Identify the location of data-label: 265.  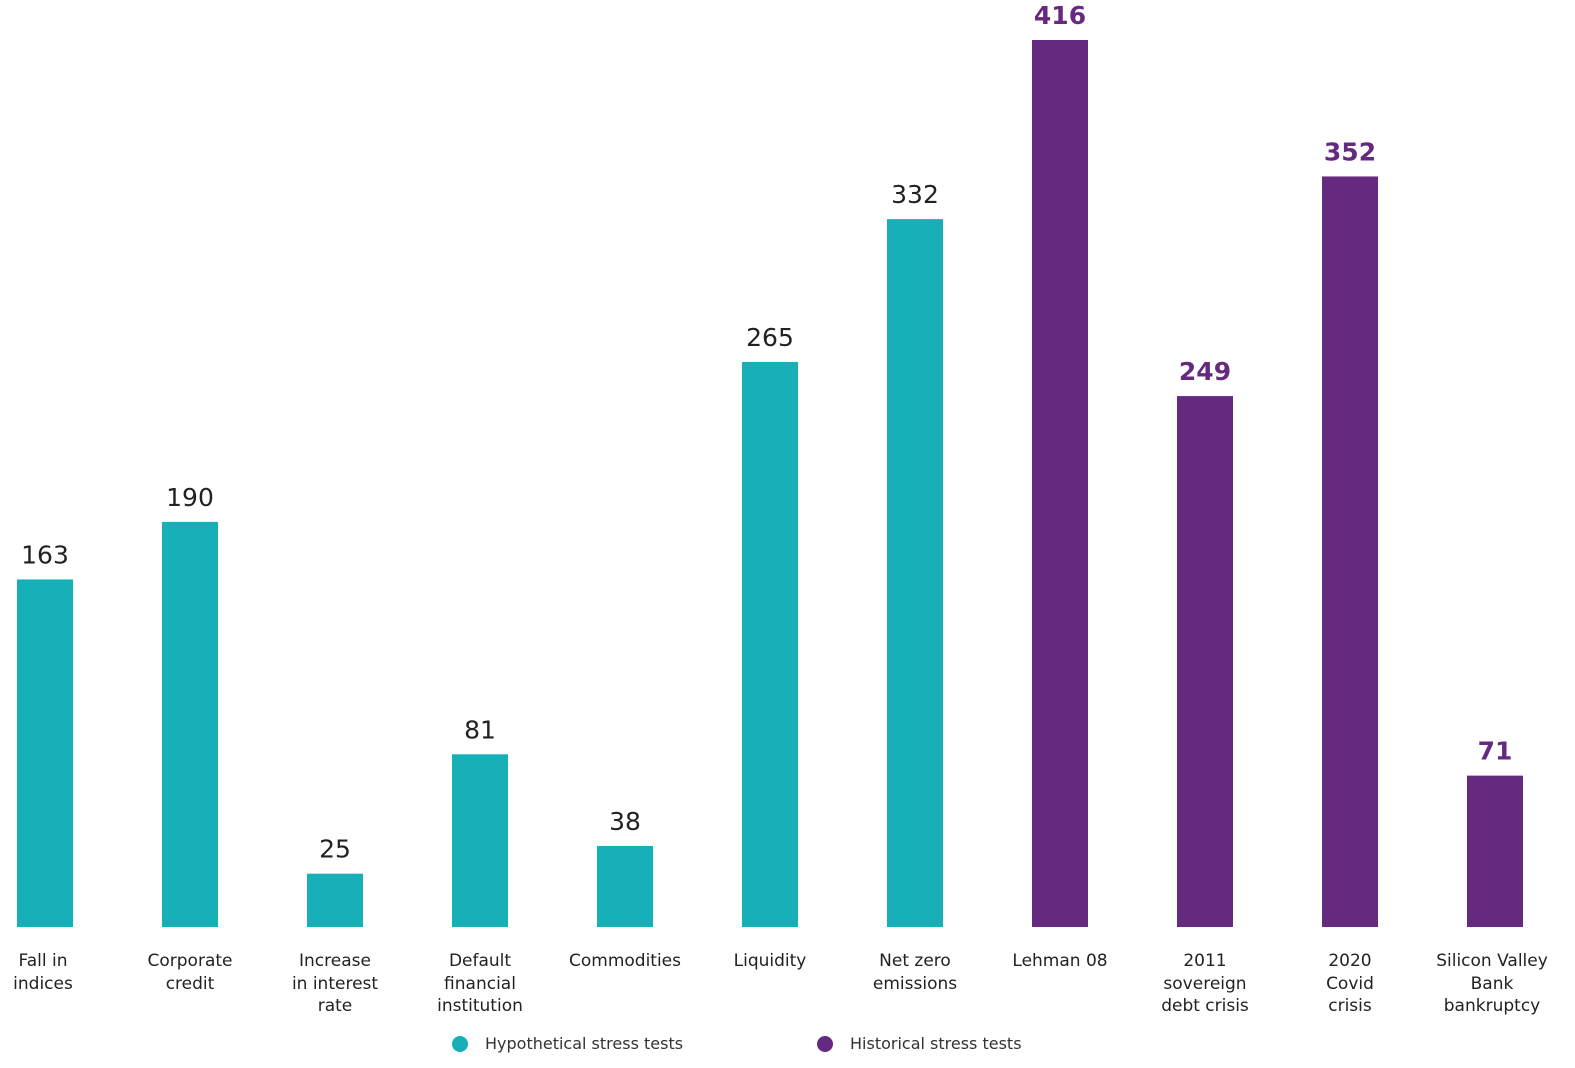
(770, 337).